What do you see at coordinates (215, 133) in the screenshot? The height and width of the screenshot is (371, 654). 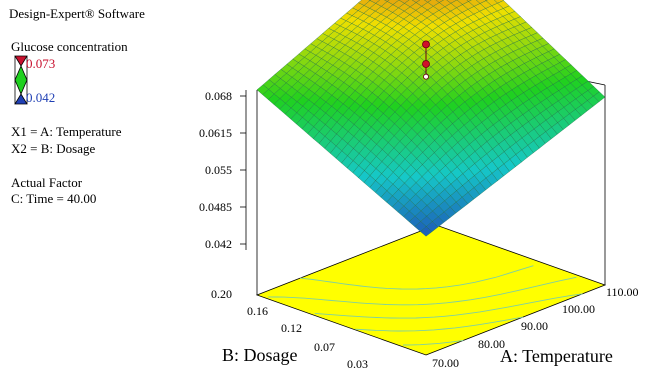 I see `z-tick-label: 0.0615` at bounding box center [215, 133].